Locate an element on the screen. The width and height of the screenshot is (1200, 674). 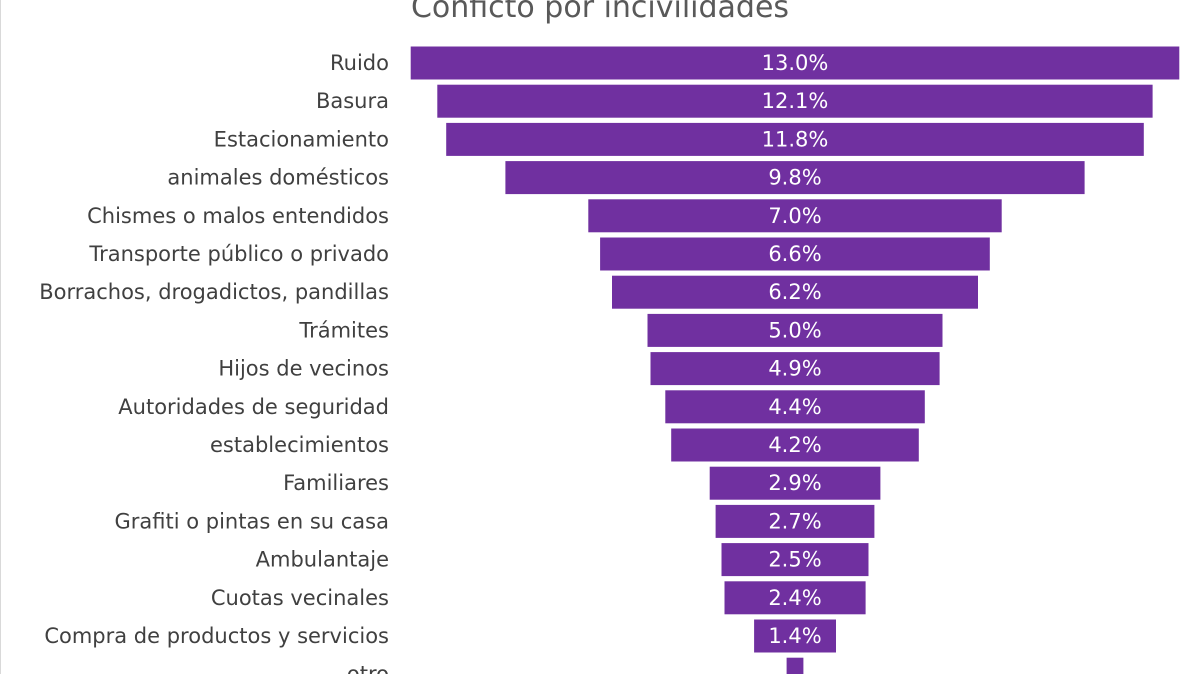
data-label: 5.0% is located at coordinates (794, 330).